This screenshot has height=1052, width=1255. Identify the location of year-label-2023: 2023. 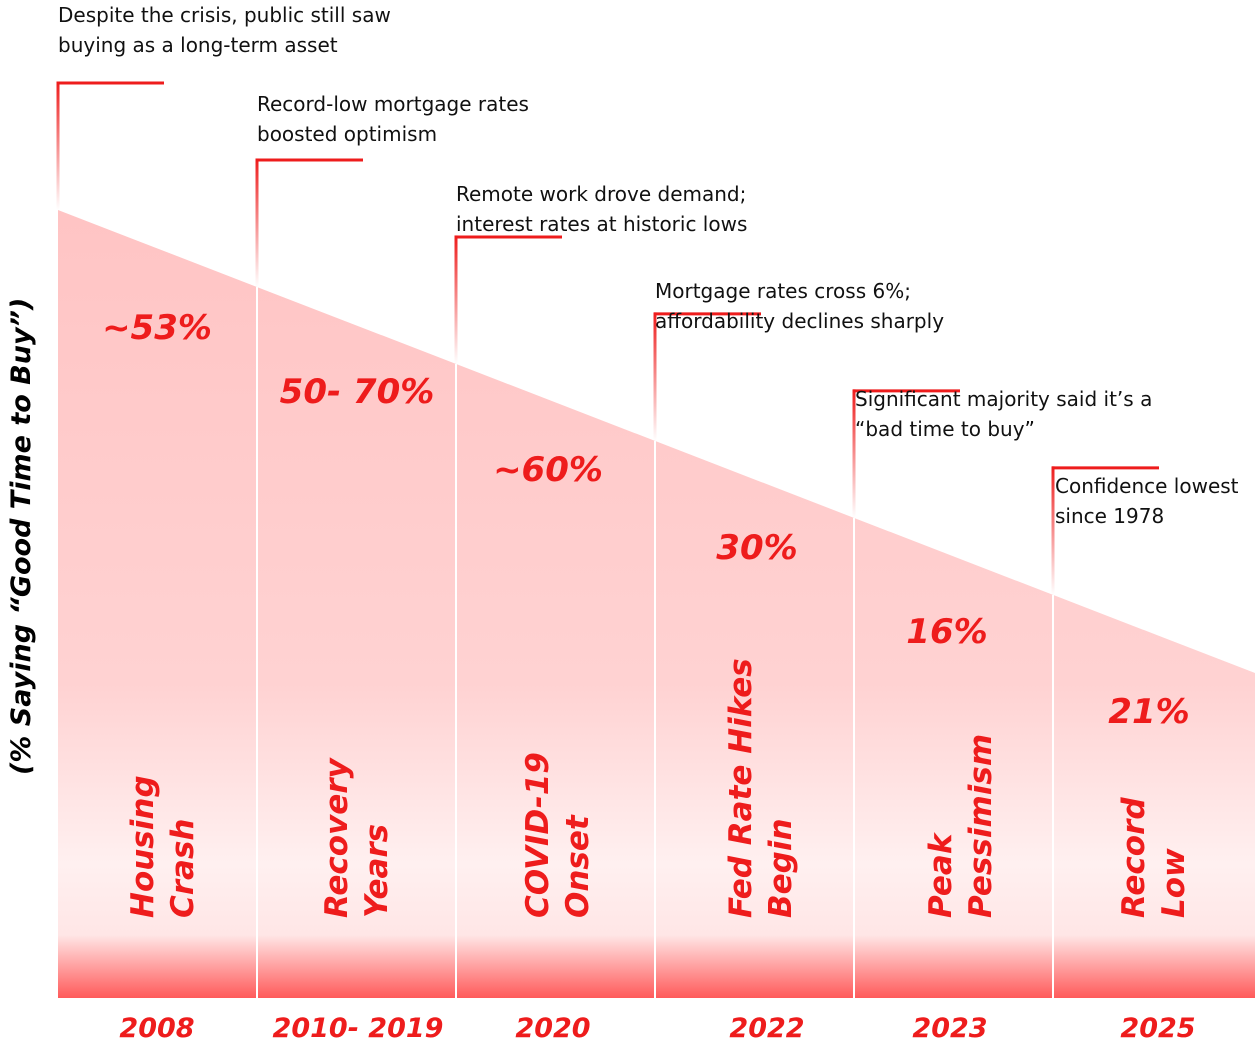
(950, 1028).